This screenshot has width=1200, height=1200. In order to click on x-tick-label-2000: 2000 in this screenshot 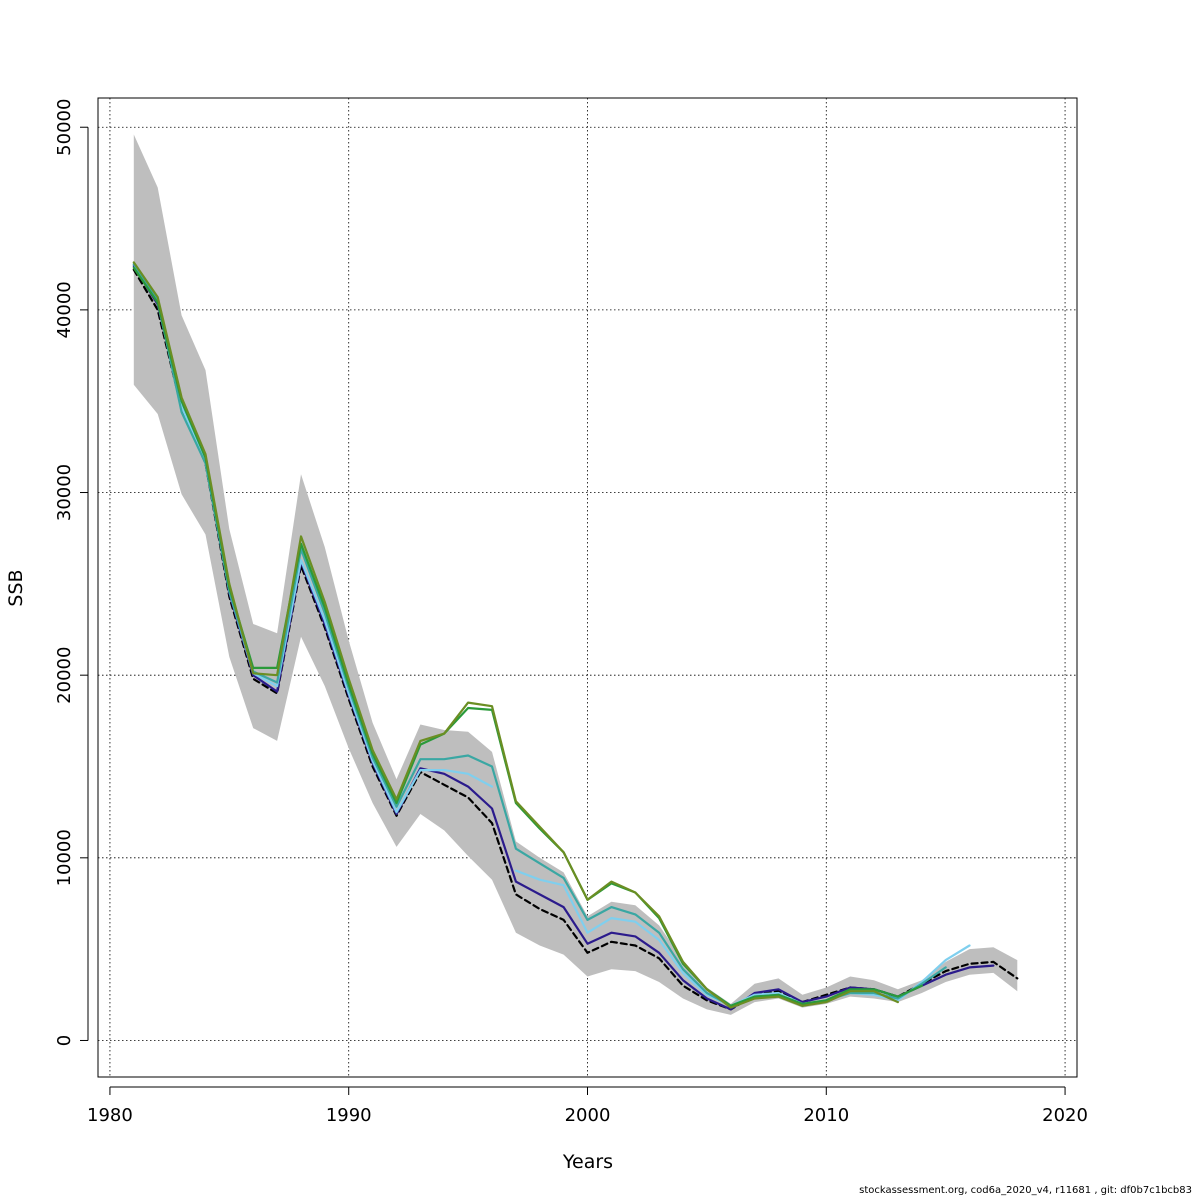, I will do `click(588, 1115)`.